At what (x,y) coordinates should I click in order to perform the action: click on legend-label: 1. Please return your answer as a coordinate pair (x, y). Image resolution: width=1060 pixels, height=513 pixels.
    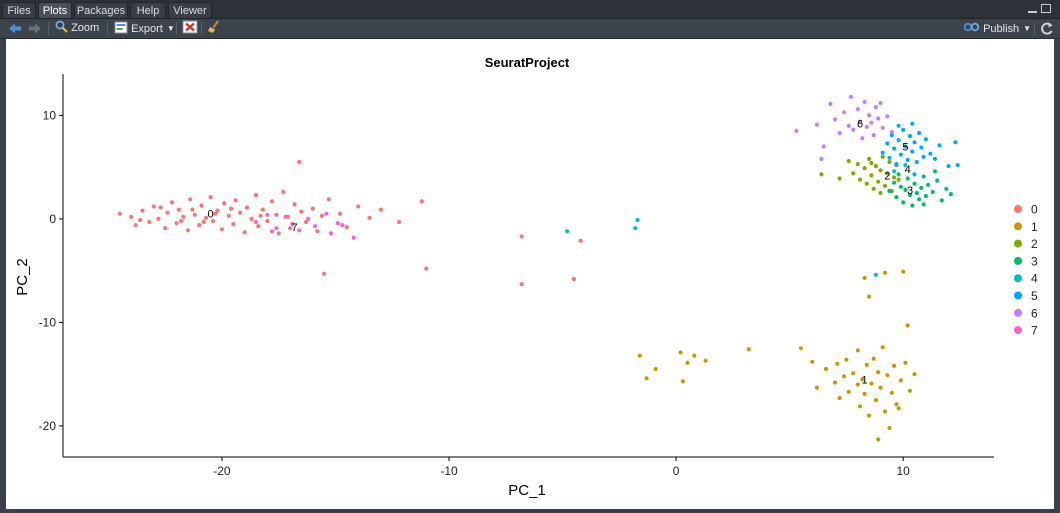
    Looking at the image, I should click on (1034, 227).